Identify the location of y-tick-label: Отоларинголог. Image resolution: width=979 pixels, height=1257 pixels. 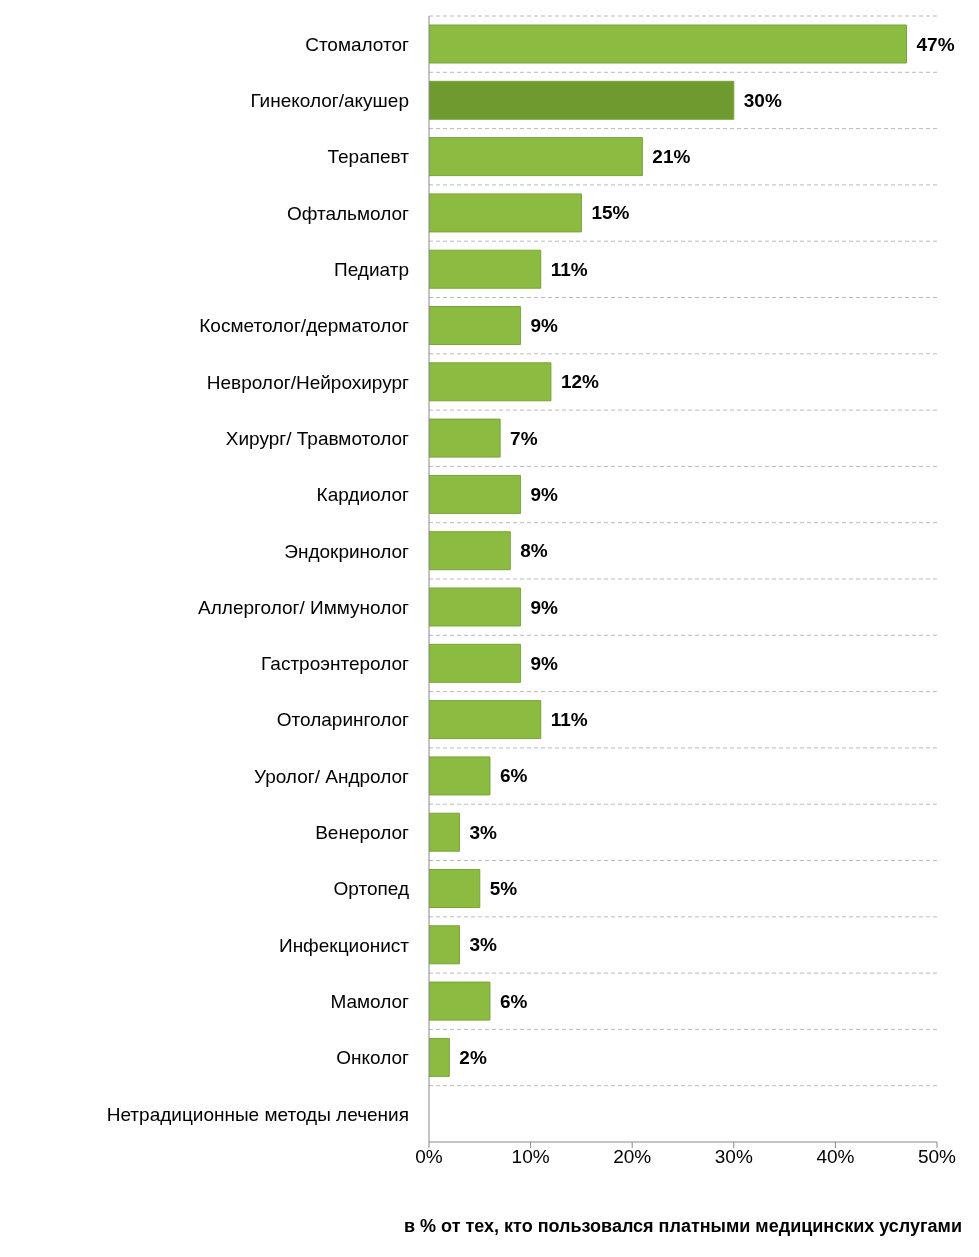
(343, 720).